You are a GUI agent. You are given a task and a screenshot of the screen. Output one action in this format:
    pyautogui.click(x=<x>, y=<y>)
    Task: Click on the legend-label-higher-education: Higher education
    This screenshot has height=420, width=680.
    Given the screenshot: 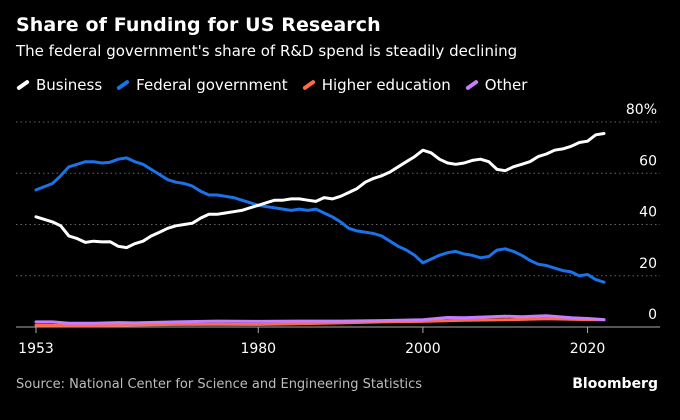 What is the action you would take?
    pyautogui.click(x=386, y=85)
    